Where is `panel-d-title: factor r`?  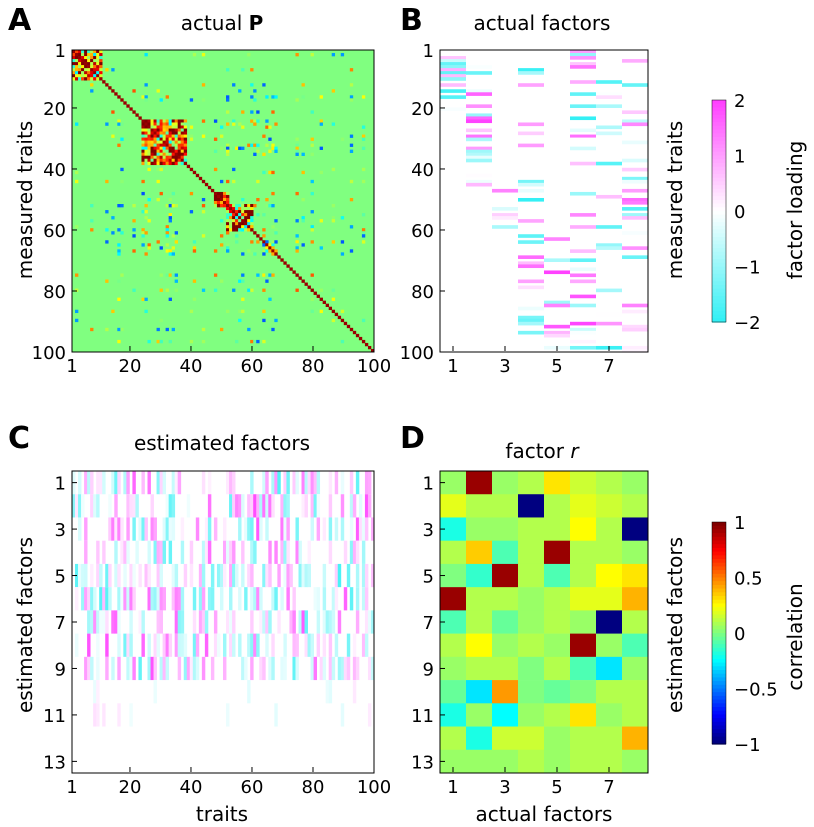 panel-d-title: factor r is located at coordinates (542, 451).